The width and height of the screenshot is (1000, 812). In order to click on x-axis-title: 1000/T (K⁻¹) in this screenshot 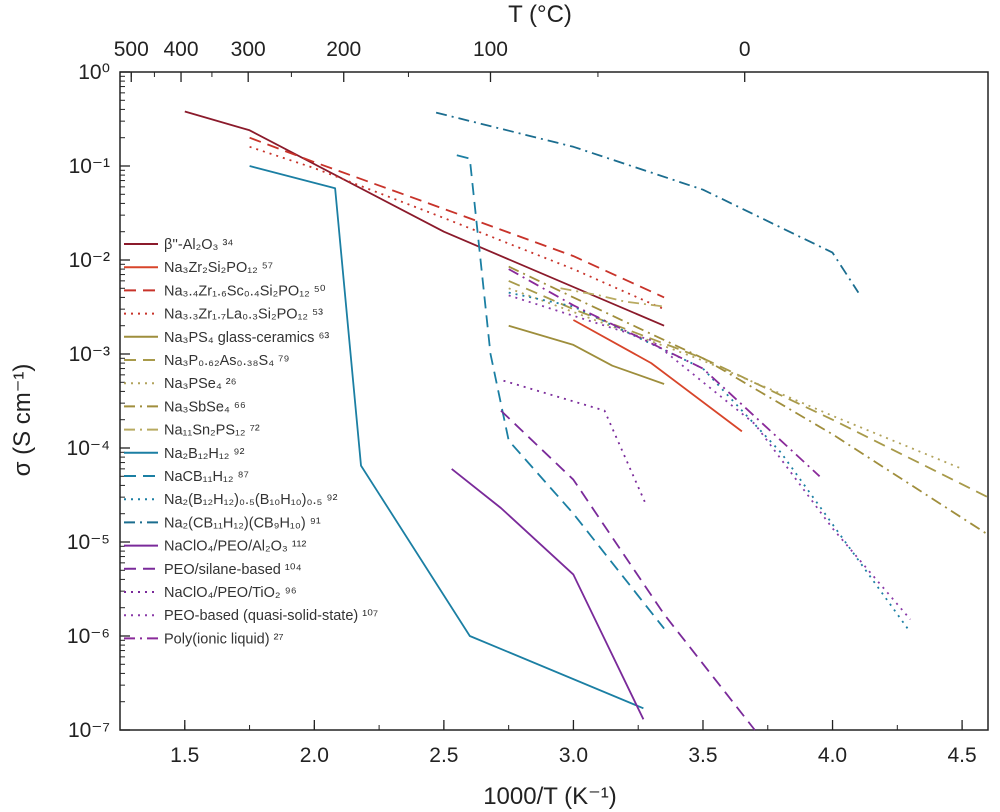, I will do `click(550, 796)`.